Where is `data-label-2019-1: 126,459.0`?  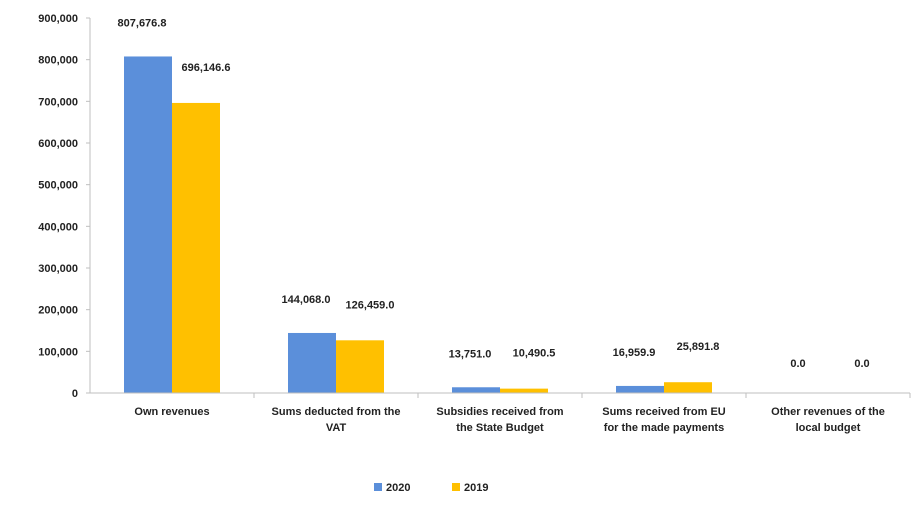 data-label-2019-1: 126,459.0 is located at coordinates (370, 305).